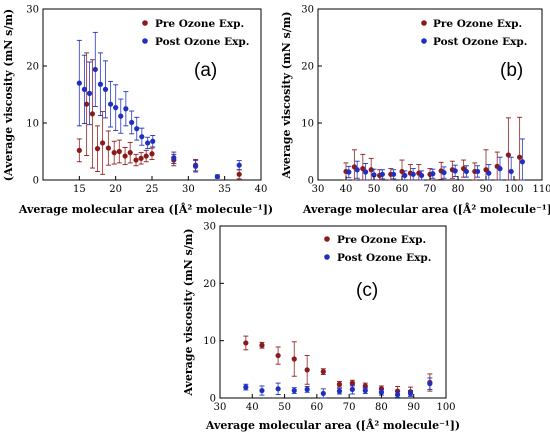  What do you see at coordinates (284, 407) in the screenshot?
I see `x-tick-label-c-2: 50` at bounding box center [284, 407].